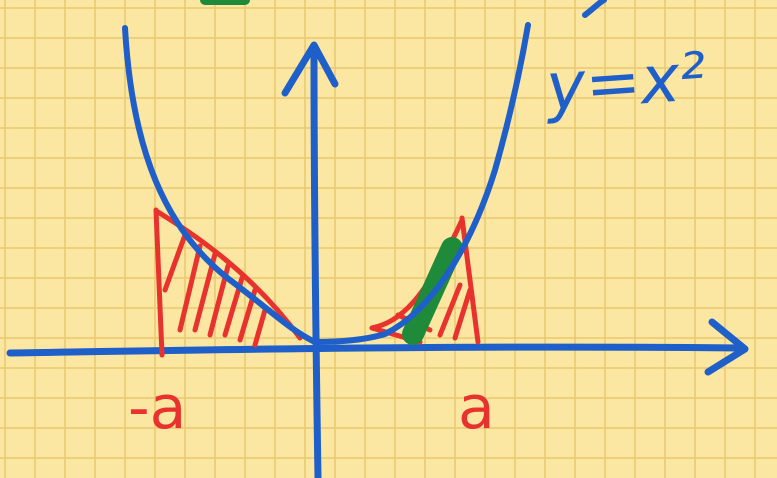 This screenshot has height=478, width=777. I want to click on left-shaded-region, so click(228, 282).